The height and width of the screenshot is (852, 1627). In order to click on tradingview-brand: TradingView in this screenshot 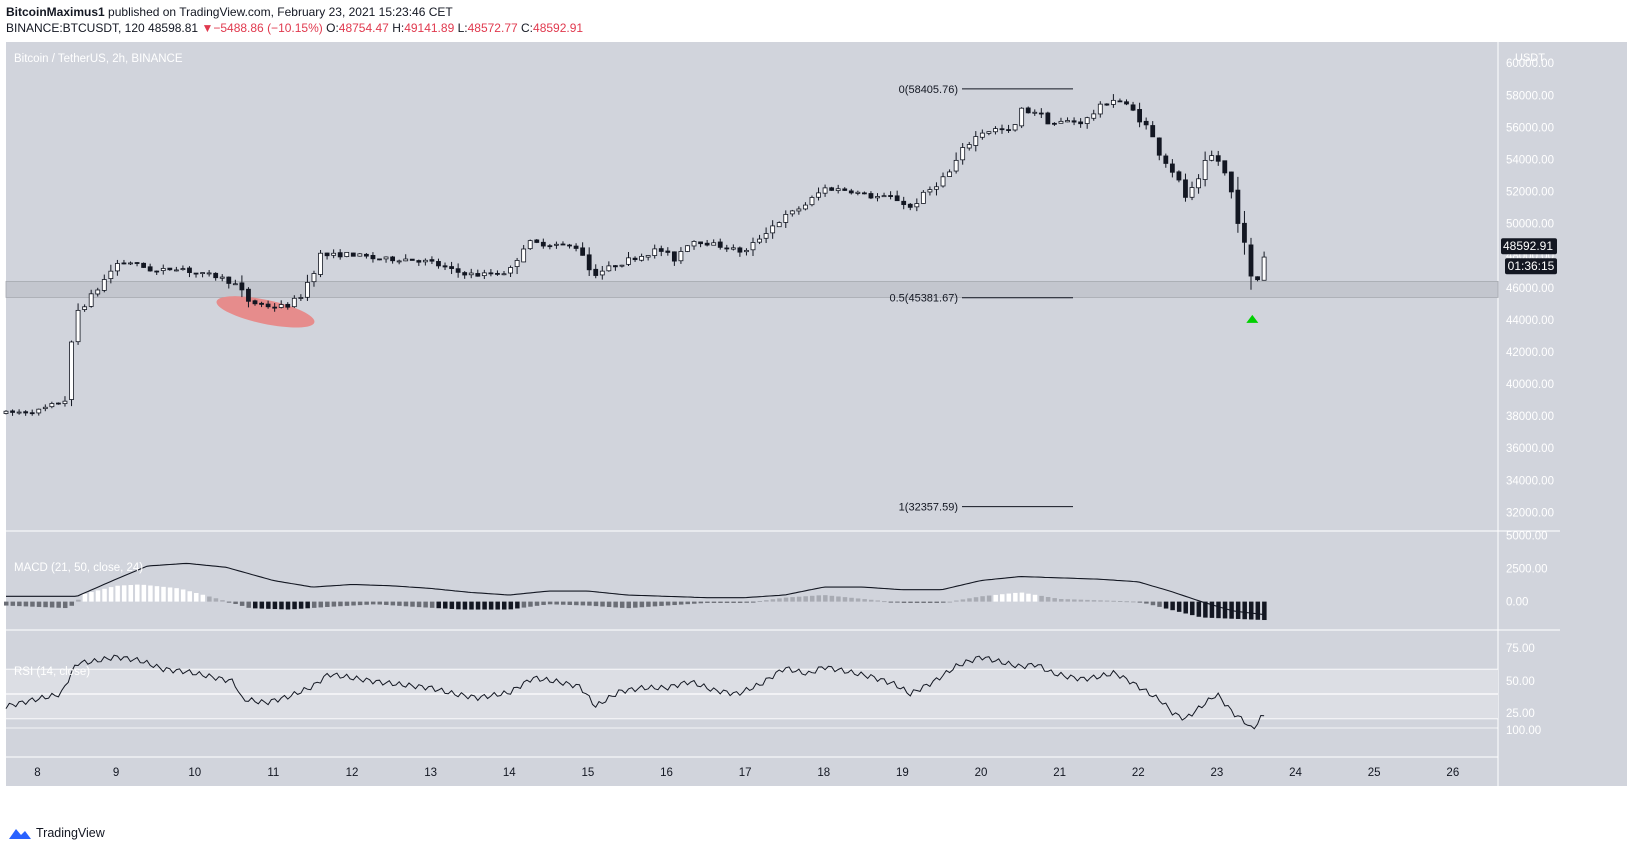, I will do `click(56, 833)`.